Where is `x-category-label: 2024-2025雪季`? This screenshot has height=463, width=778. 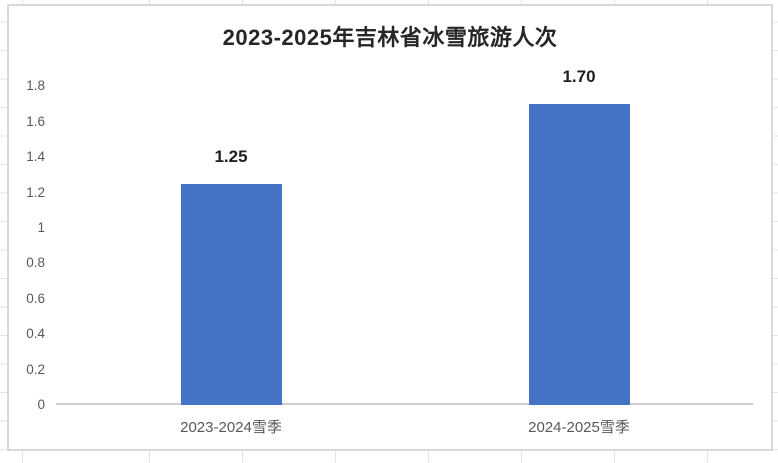 x-category-label: 2024-2025雪季 is located at coordinates (579, 427).